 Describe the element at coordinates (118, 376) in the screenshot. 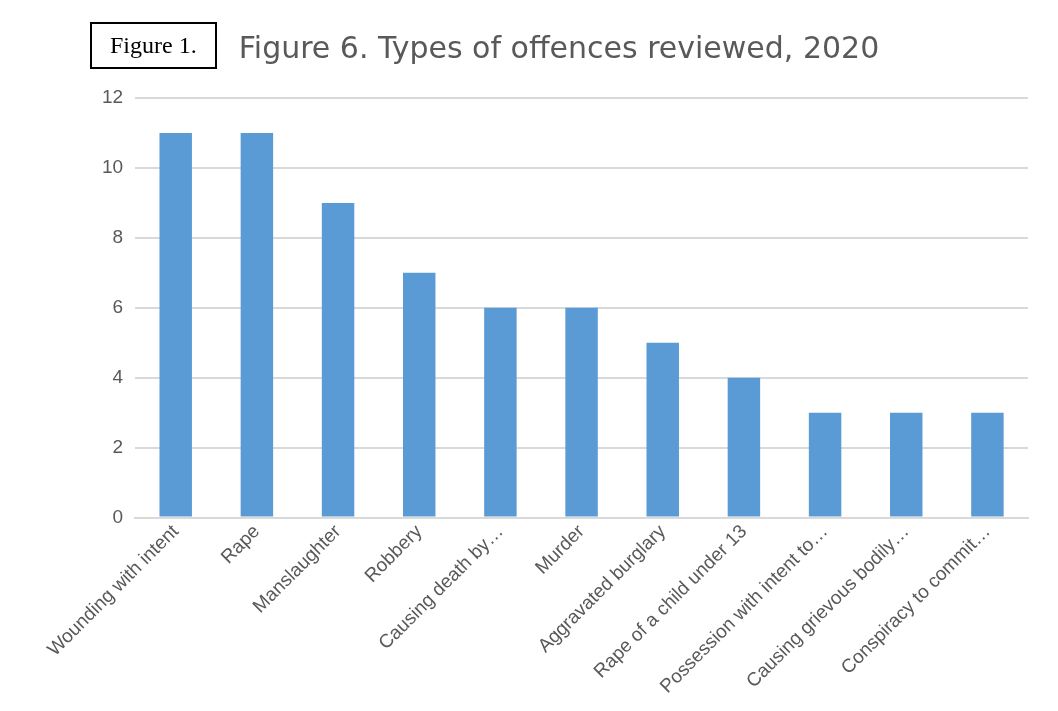

I see `y-tick-label: 4` at that location.